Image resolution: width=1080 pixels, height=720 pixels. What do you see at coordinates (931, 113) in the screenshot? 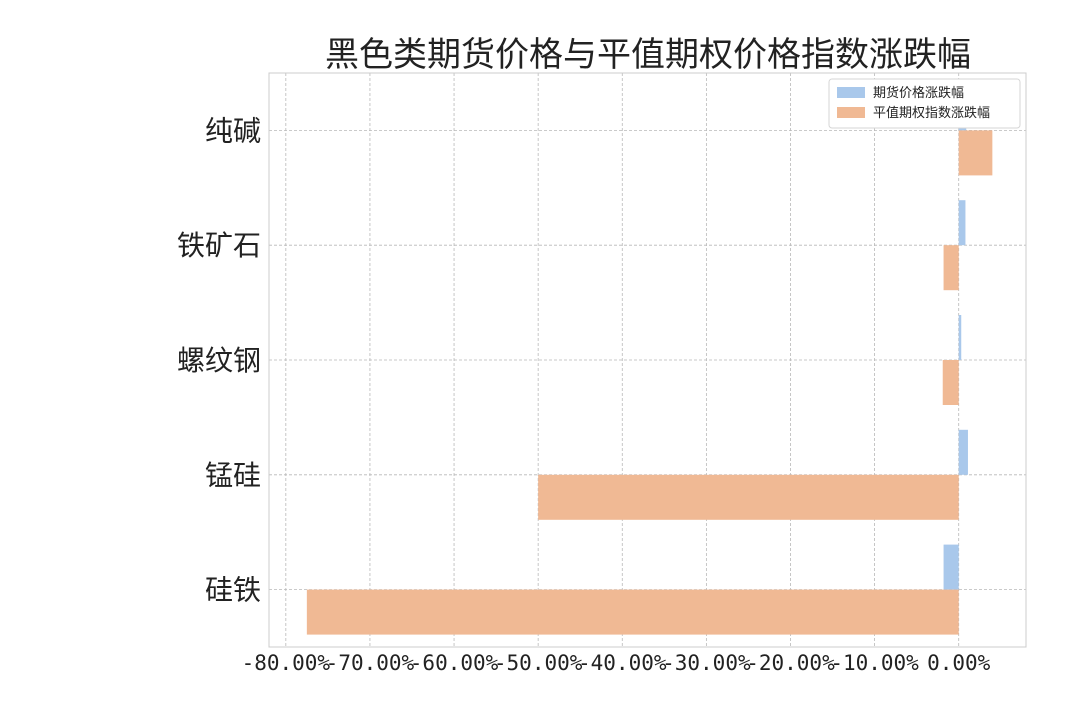
I see `legend-label: 平值期权指数涨跌幅` at bounding box center [931, 113].